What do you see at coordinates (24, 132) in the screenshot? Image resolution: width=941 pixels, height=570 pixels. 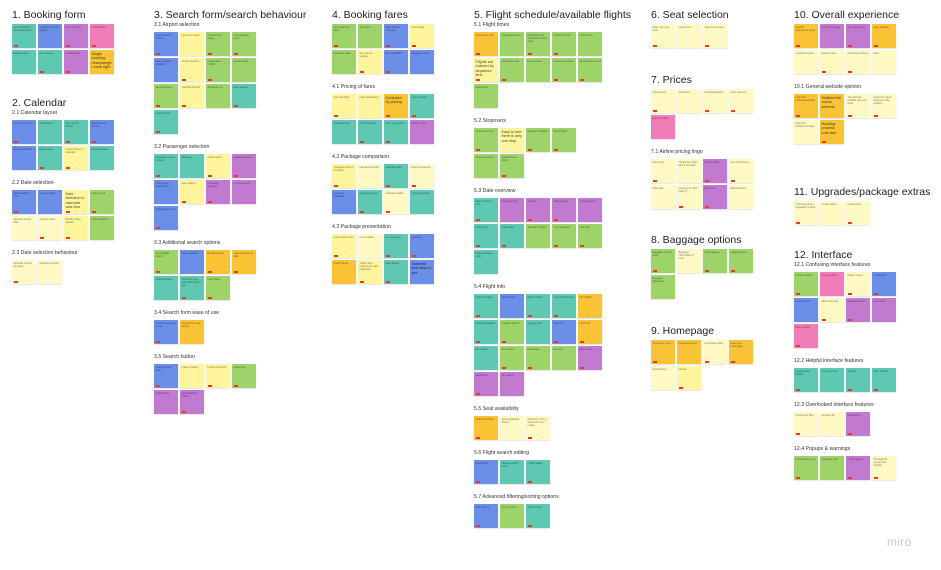 I see `sticky-note: calendar unclear` at bounding box center [24, 132].